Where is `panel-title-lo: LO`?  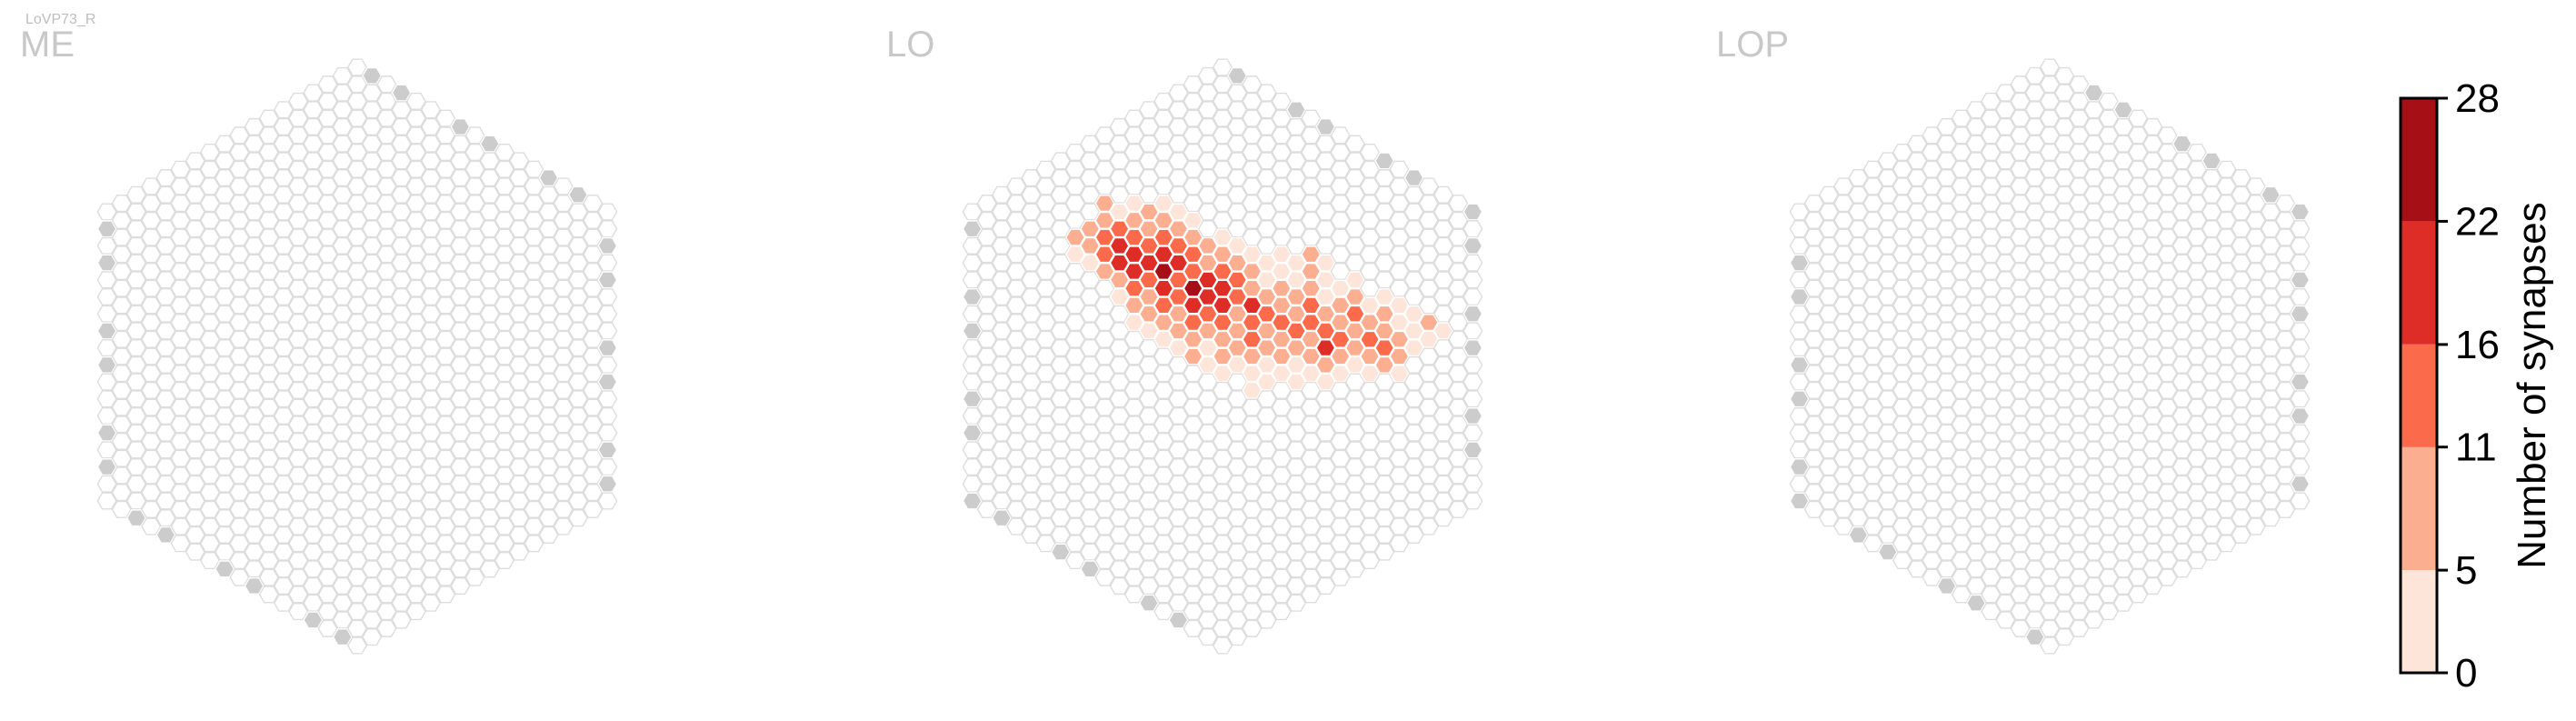 panel-title-lo: LO is located at coordinates (910, 45).